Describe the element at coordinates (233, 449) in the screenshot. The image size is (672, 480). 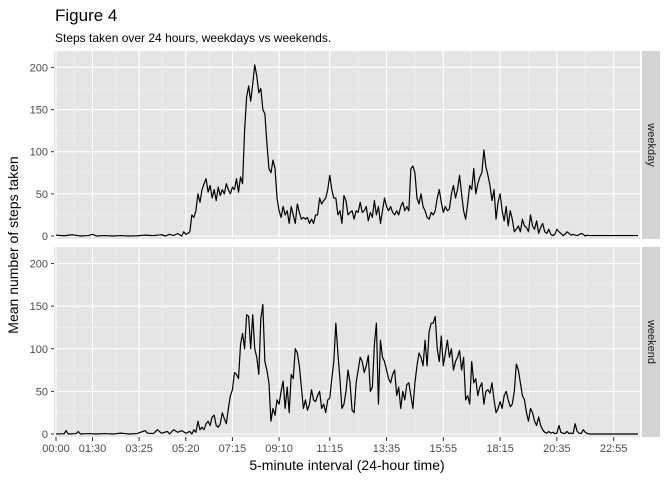
I see `x-tick-label: 07:15` at that location.